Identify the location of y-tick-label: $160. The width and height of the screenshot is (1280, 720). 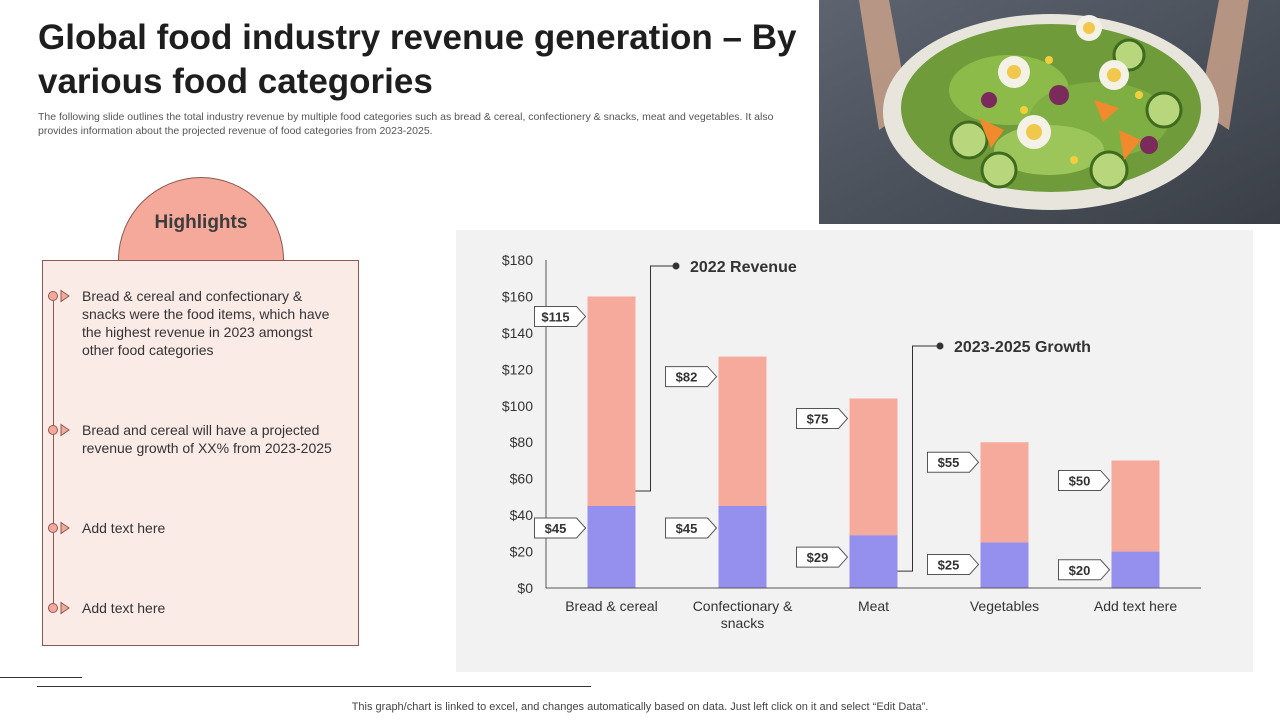
(517, 296).